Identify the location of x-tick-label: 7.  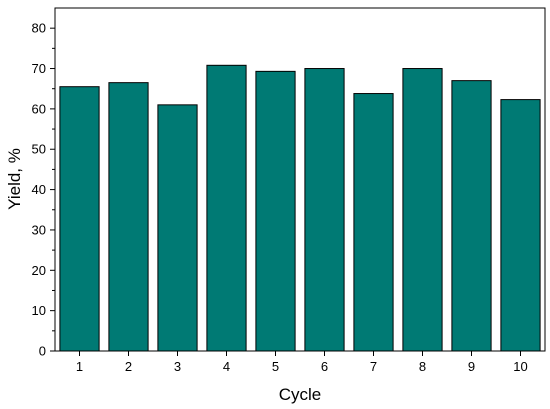
(373, 366).